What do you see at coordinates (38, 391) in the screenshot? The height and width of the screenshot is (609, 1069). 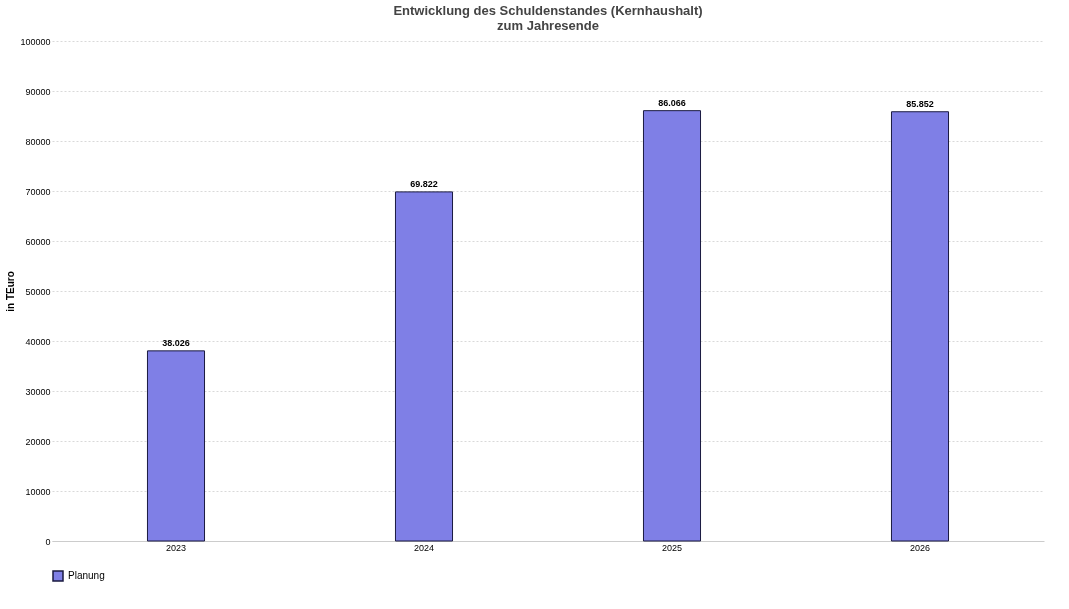 I see `y-tick-label: 30000` at bounding box center [38, 391].